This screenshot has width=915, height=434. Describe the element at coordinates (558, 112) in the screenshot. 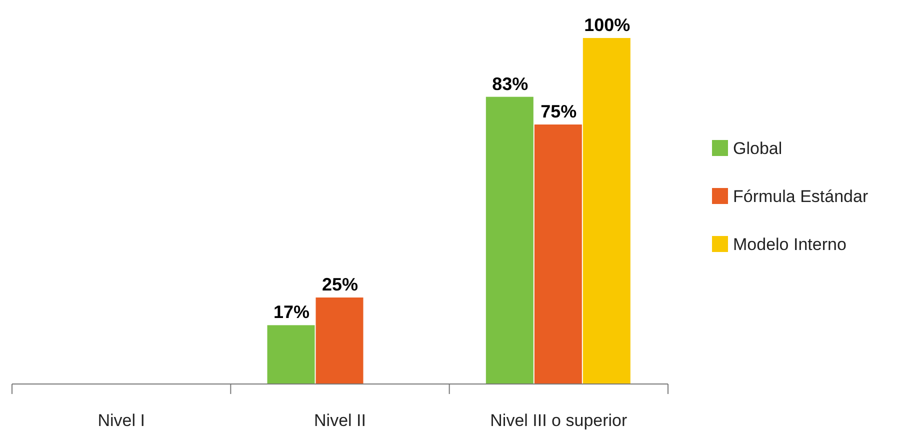

I see `data-label: 75%` at that location.